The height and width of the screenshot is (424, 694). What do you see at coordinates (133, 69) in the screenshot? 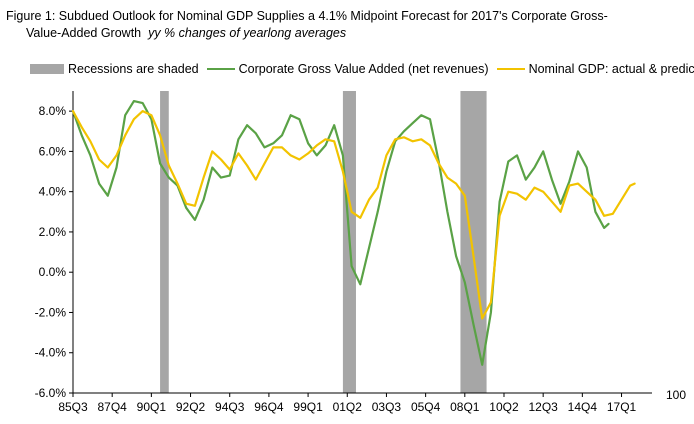
I see `legend-label-recessions: Recessions are shaded` at bounding box center [133, 69].